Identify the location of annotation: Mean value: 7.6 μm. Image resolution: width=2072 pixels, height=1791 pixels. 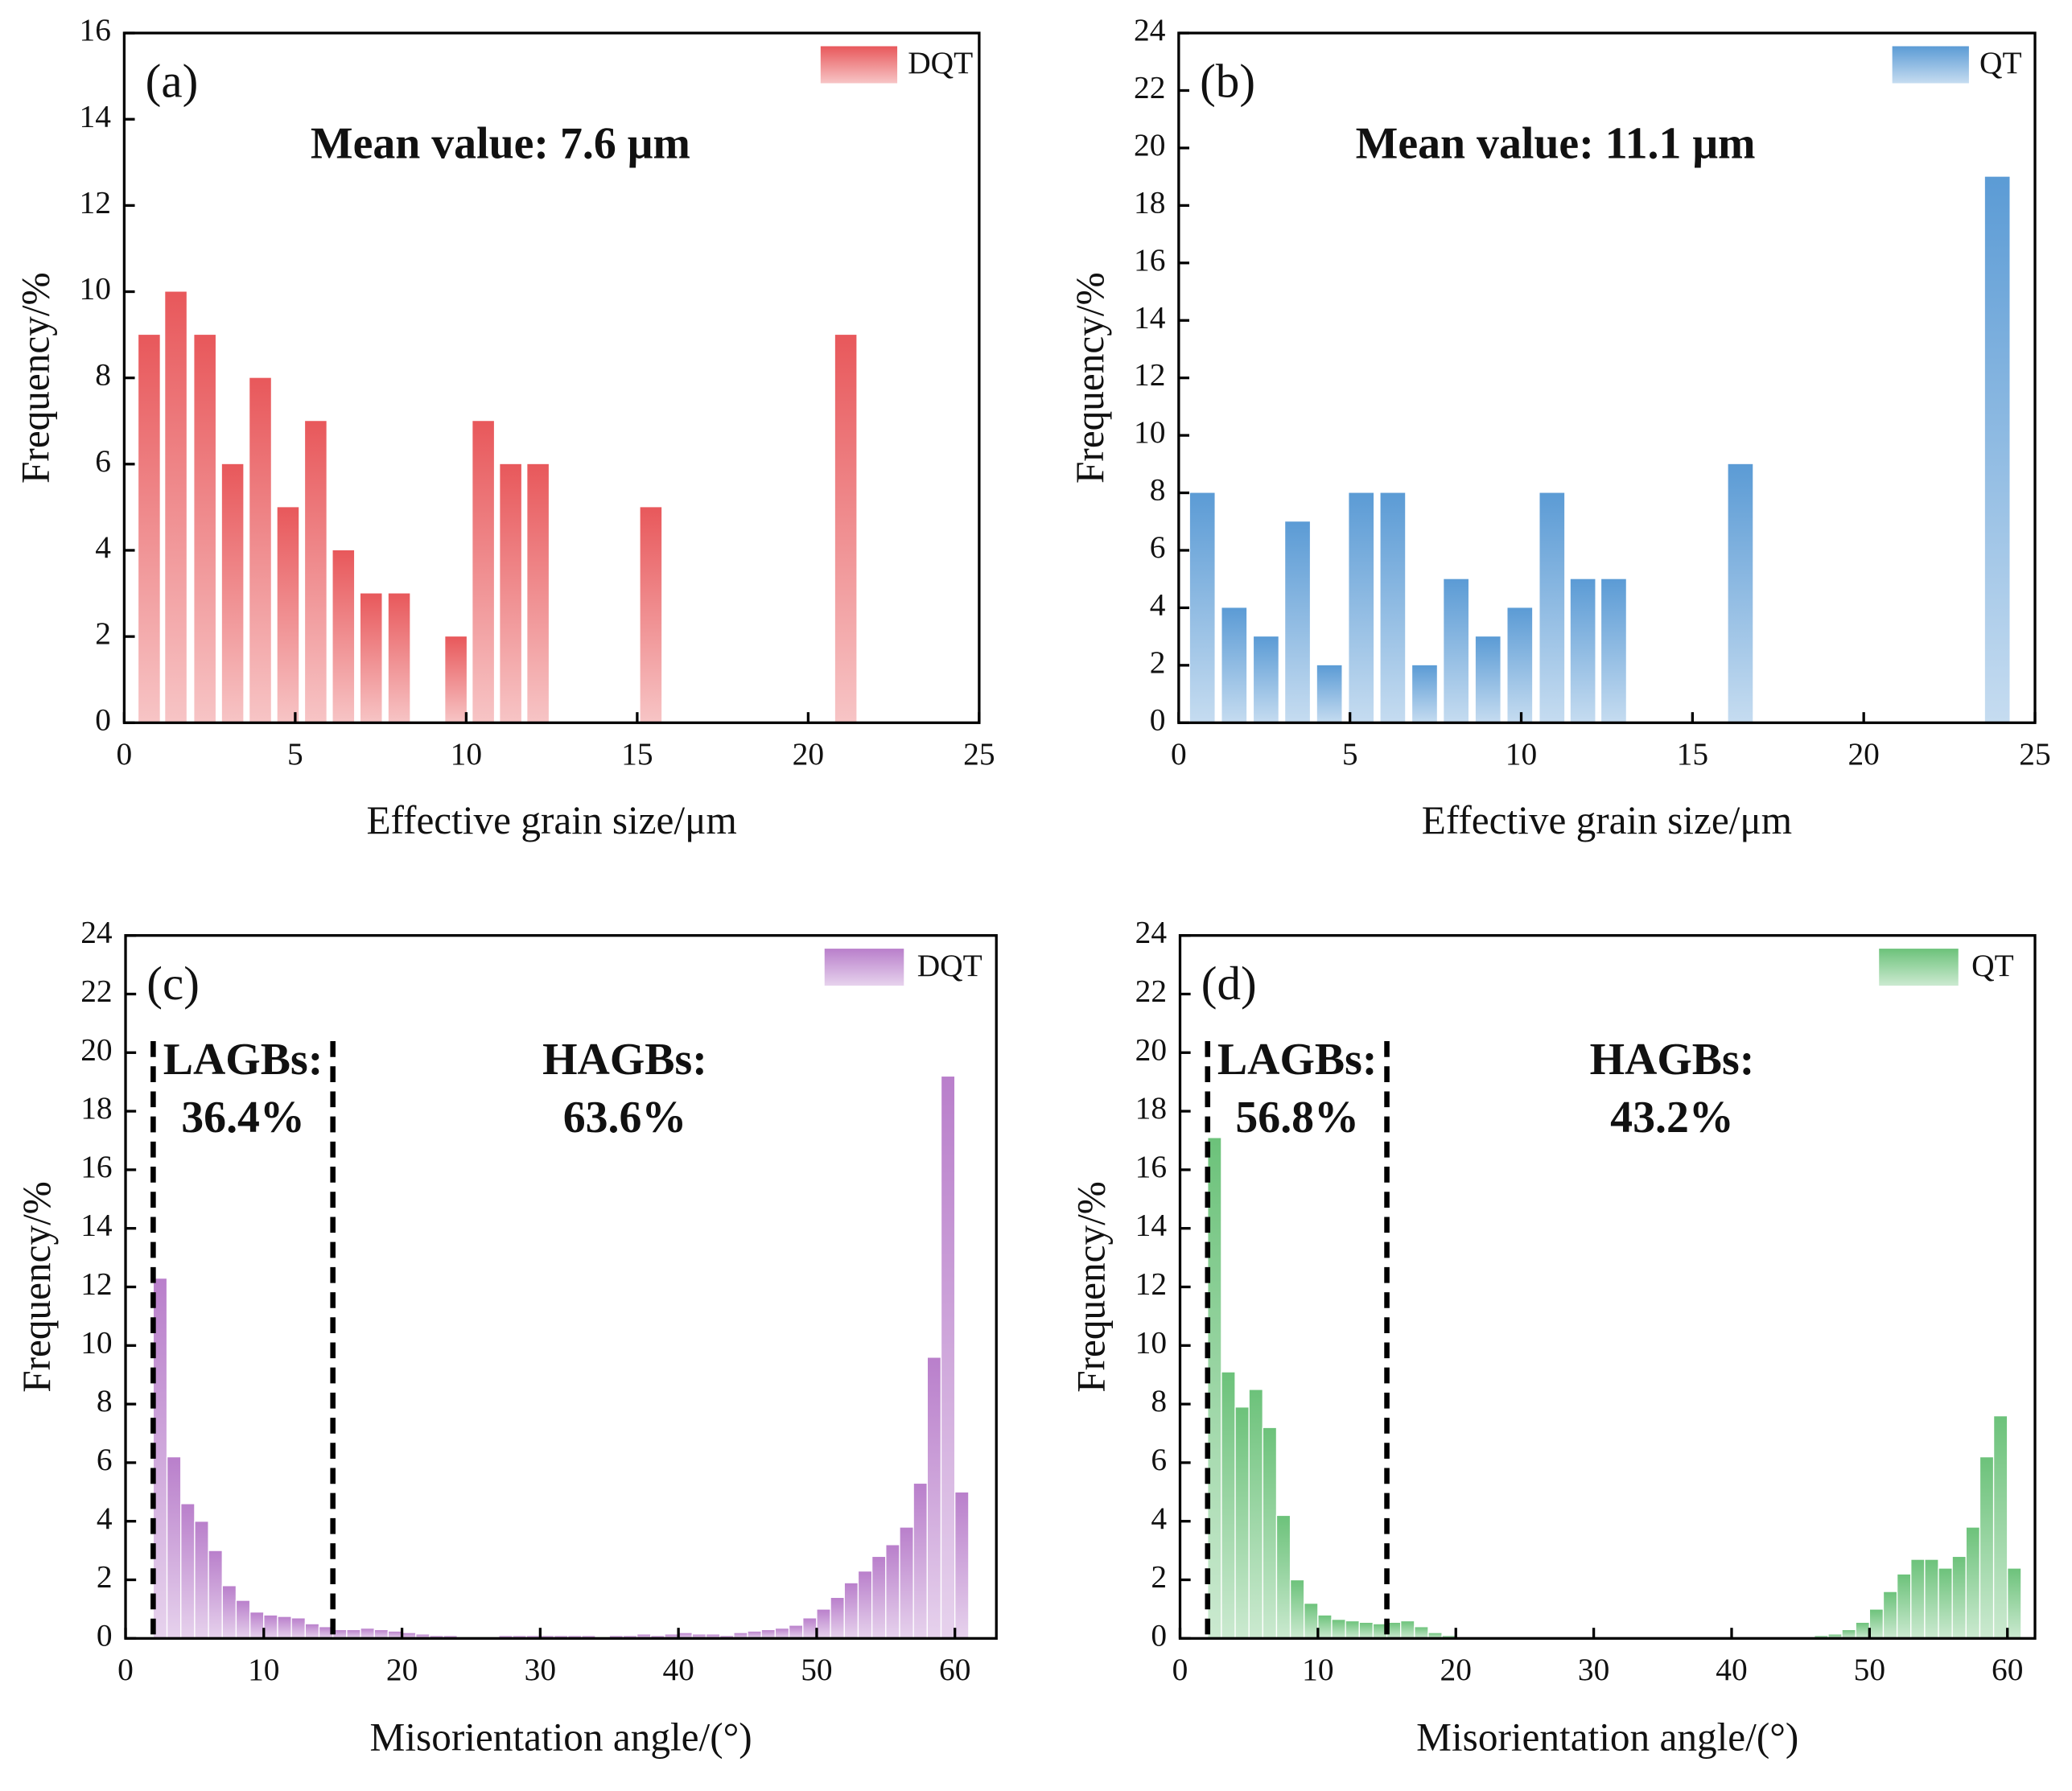
(501, 144).